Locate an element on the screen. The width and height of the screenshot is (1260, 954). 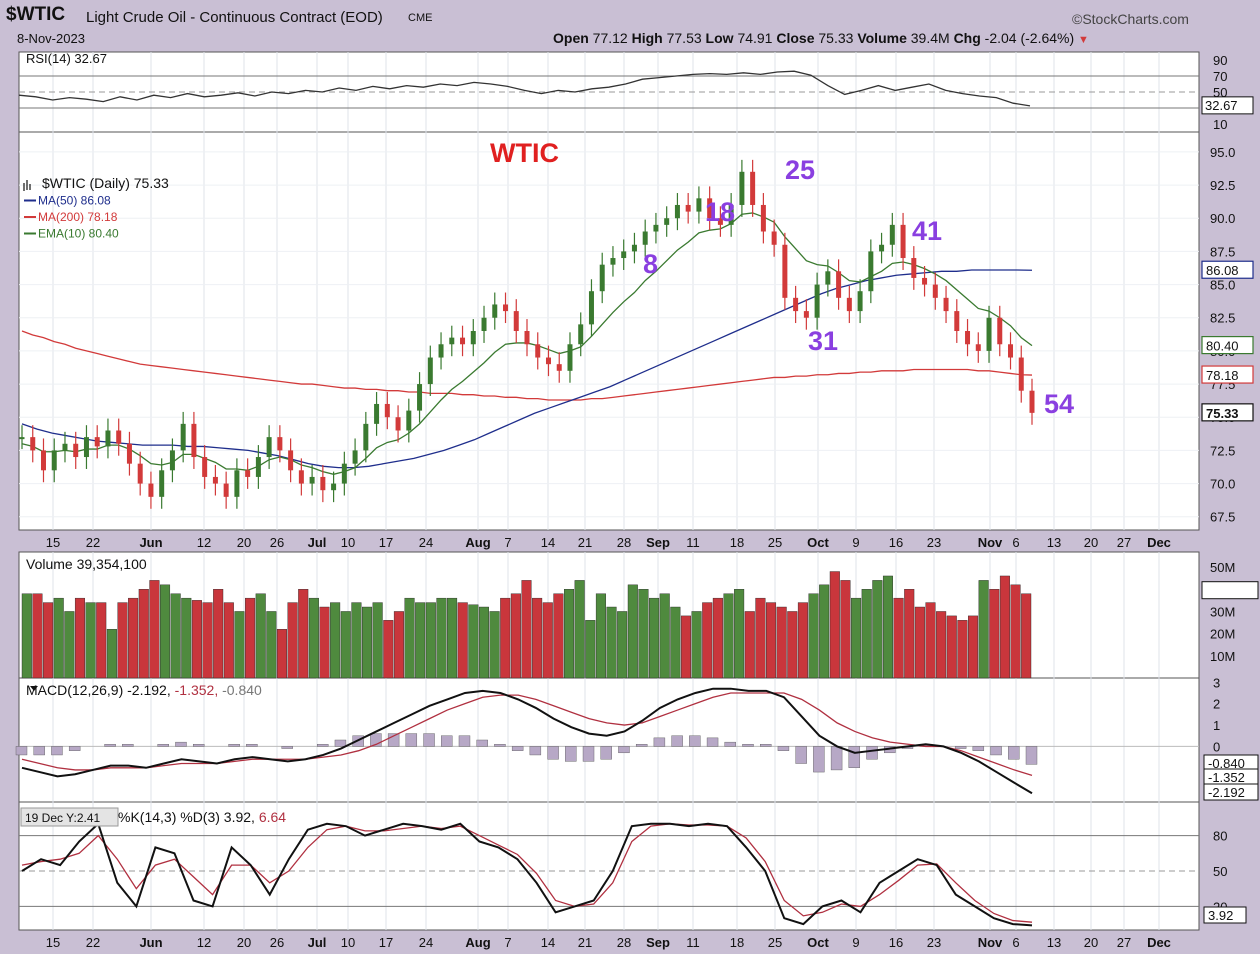
price-tag: 80.40 is located at coordinates (1222, 346).